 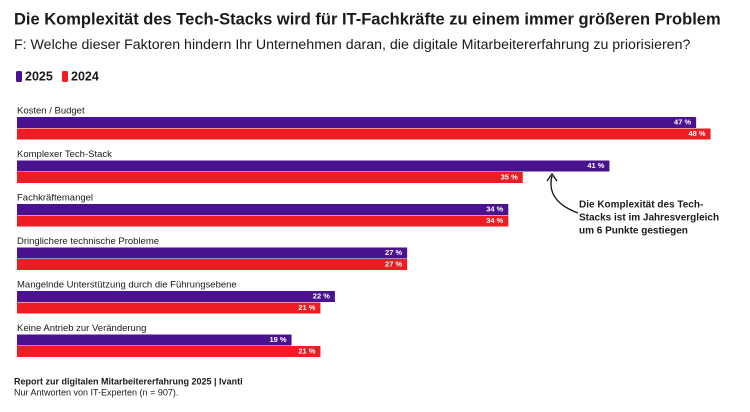 I want to click on legend-label: 2025, so click(x=39, y=76).